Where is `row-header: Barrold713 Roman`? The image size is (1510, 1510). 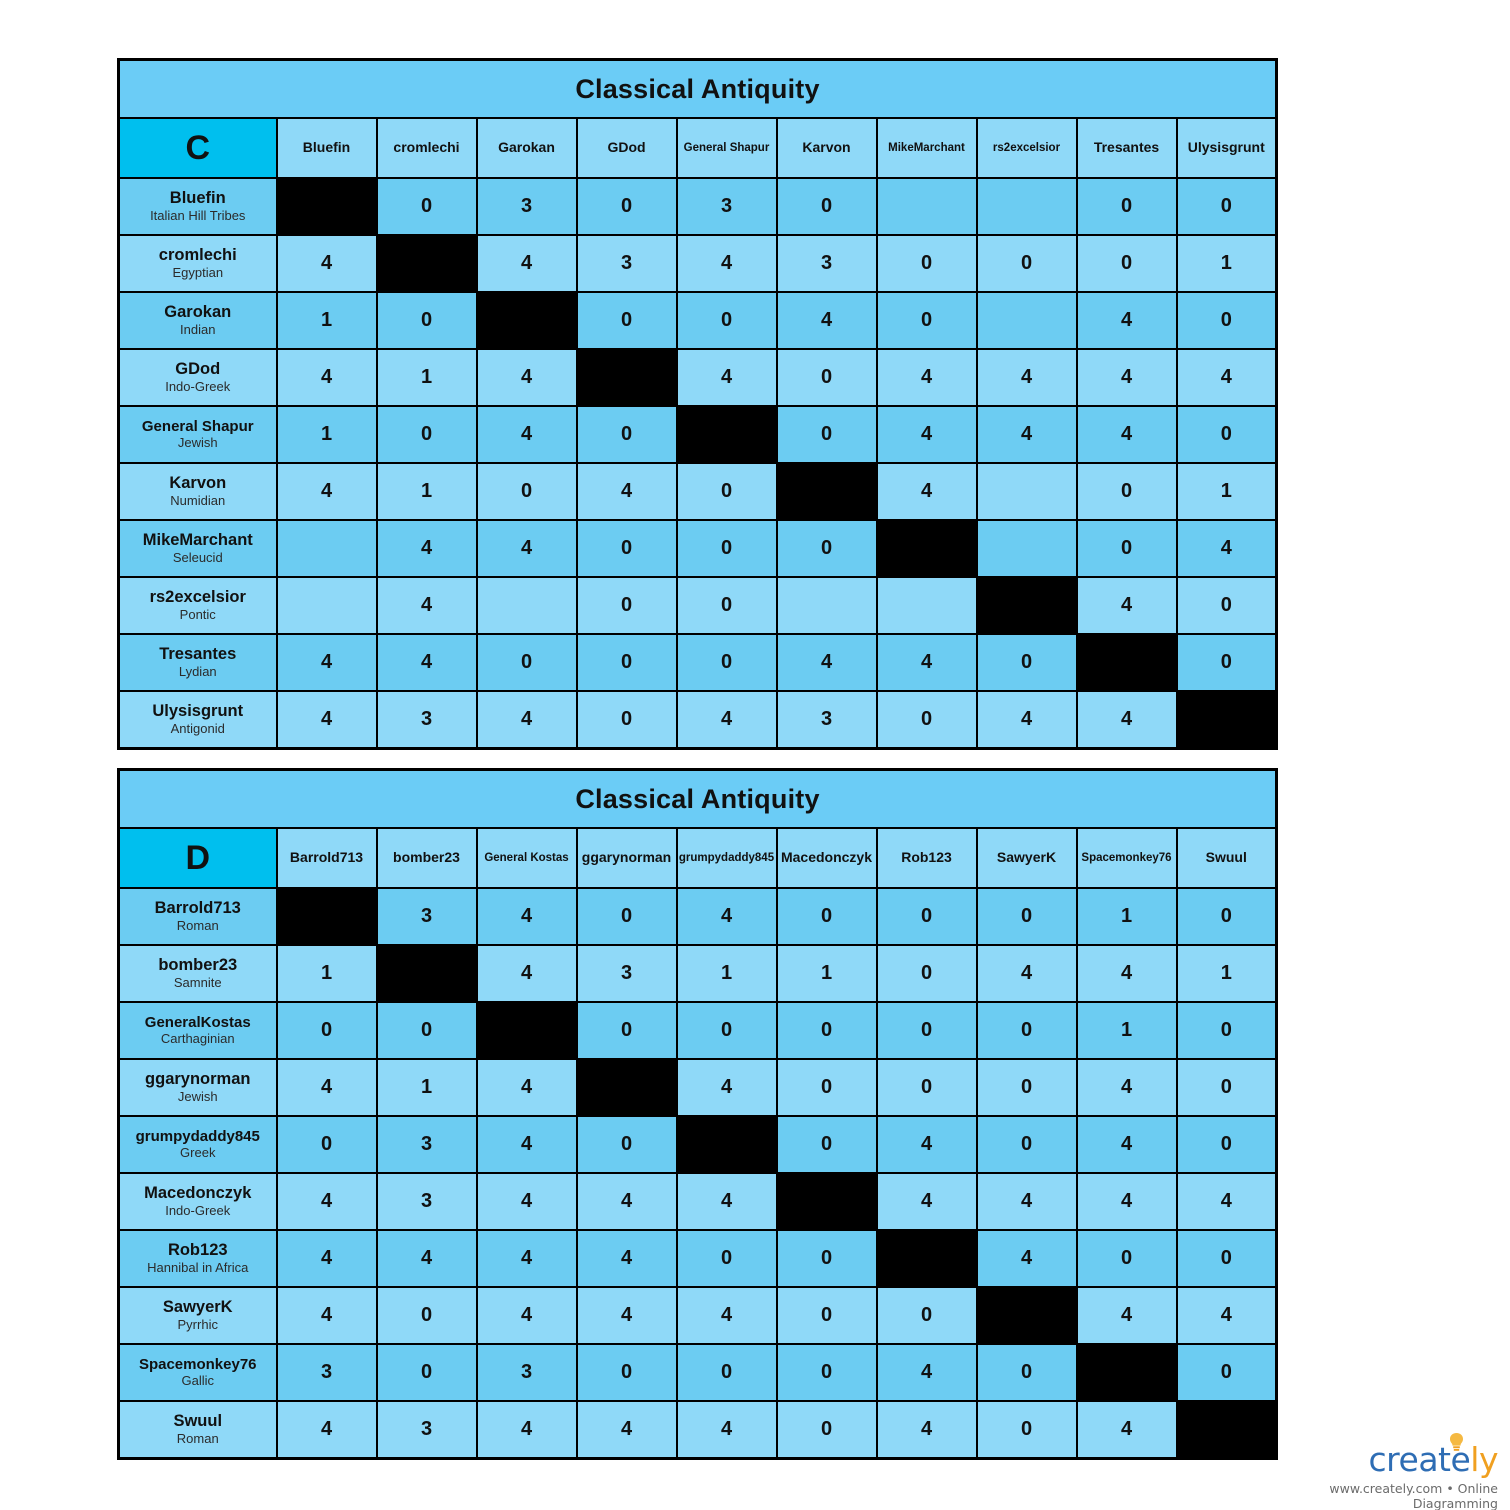
row-header: Barrold713 Roman is located at coordinates (197, 916).